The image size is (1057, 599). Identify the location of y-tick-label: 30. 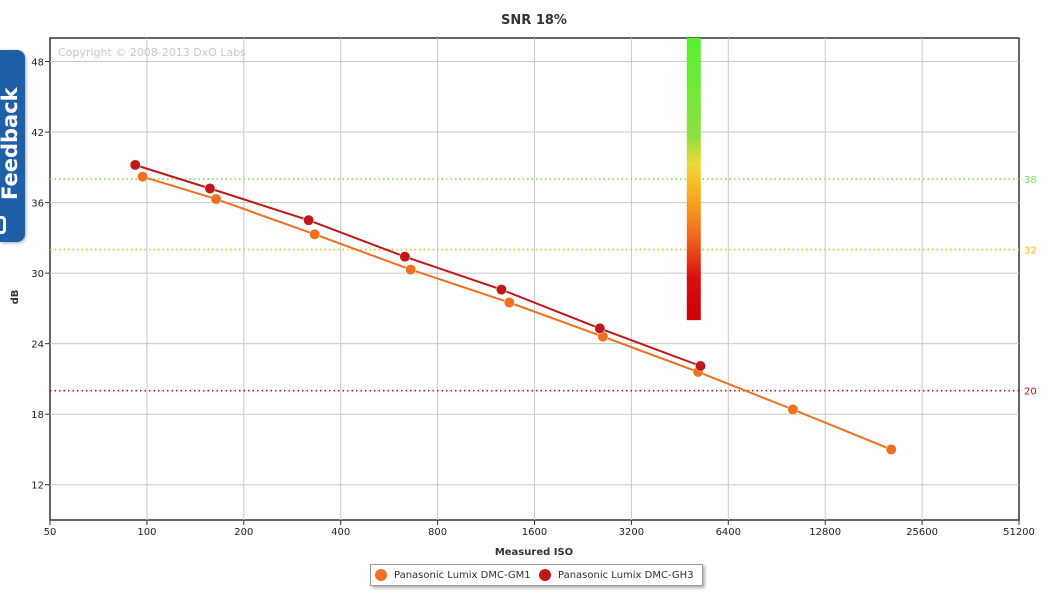
(37, 274).